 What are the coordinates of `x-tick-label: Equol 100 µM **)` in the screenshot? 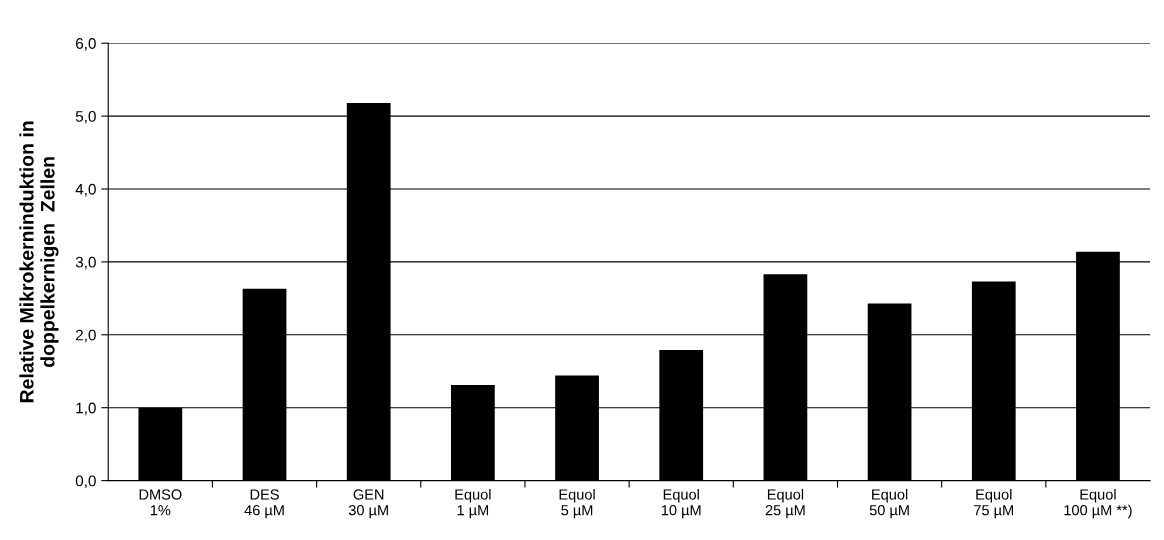 It's located at (1098, 503).